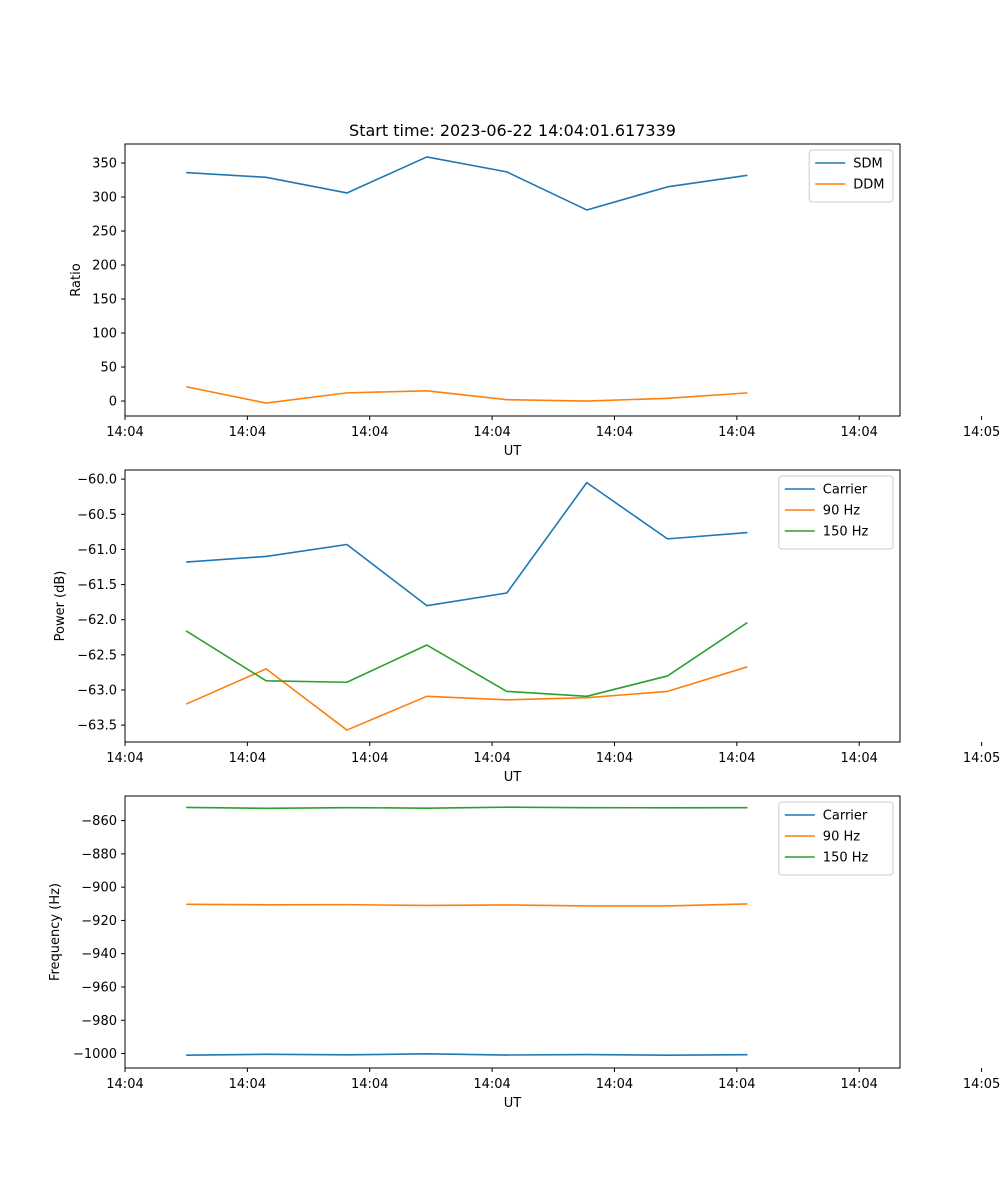 This screenshot has width=1000, height=1200. Describe the element at coordinates (868, 185) in the screenshot. I see `legend-label: DDM` at that location.